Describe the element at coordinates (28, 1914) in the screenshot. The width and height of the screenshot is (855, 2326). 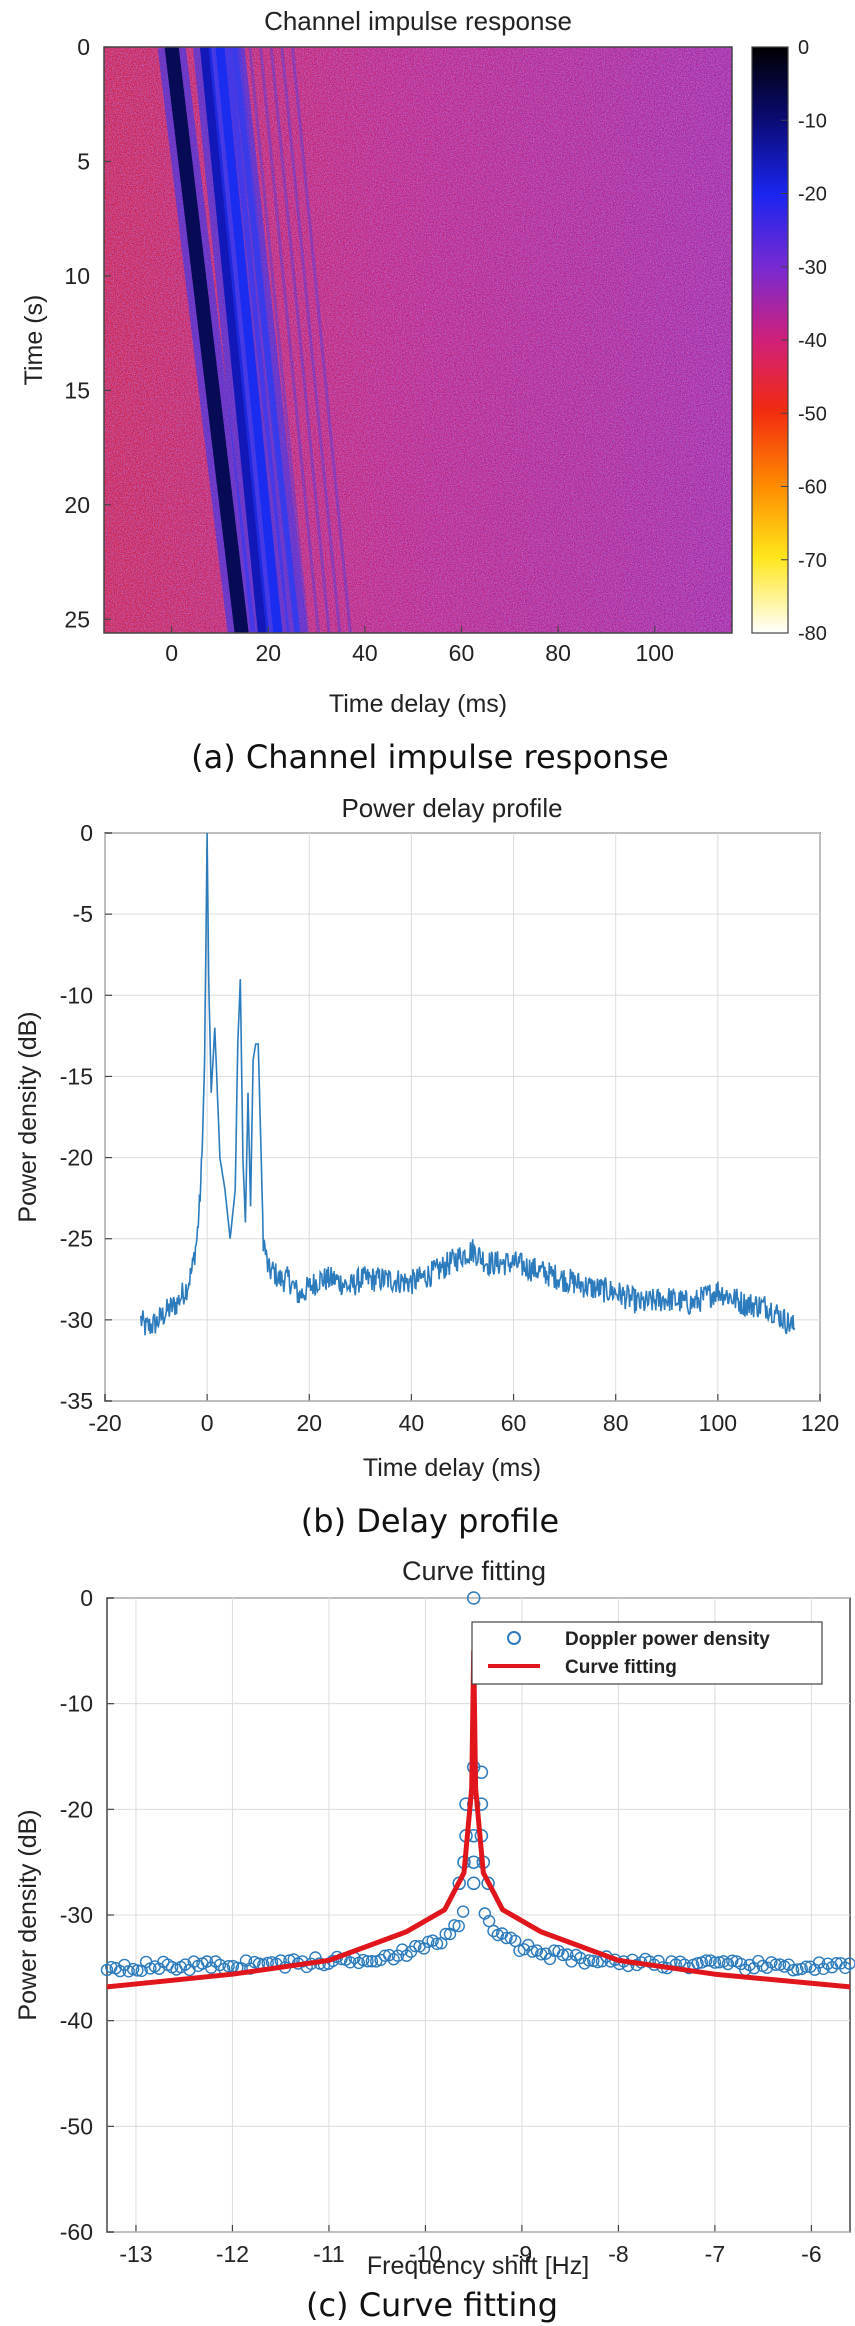
I see `chart-c-ylabel: Power density (dB)` at that location.